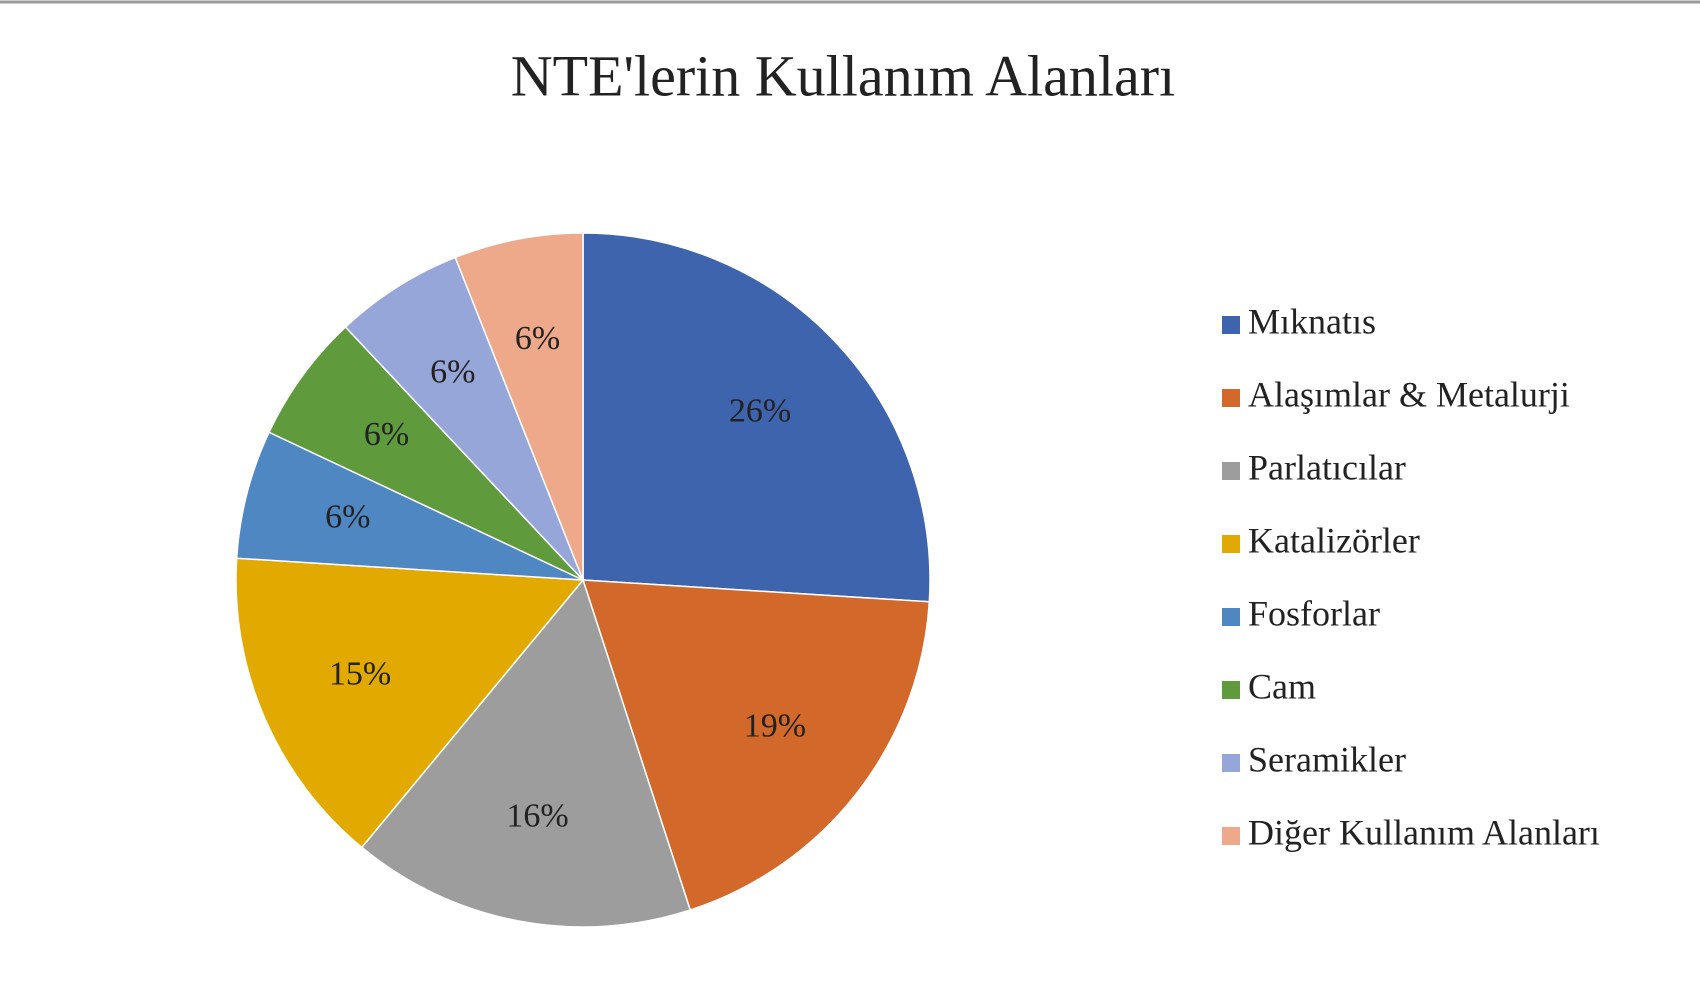 The width and height of the screenshot is (1700, 1007). I want to click on legend-label: Cam, so click(1282, 686).